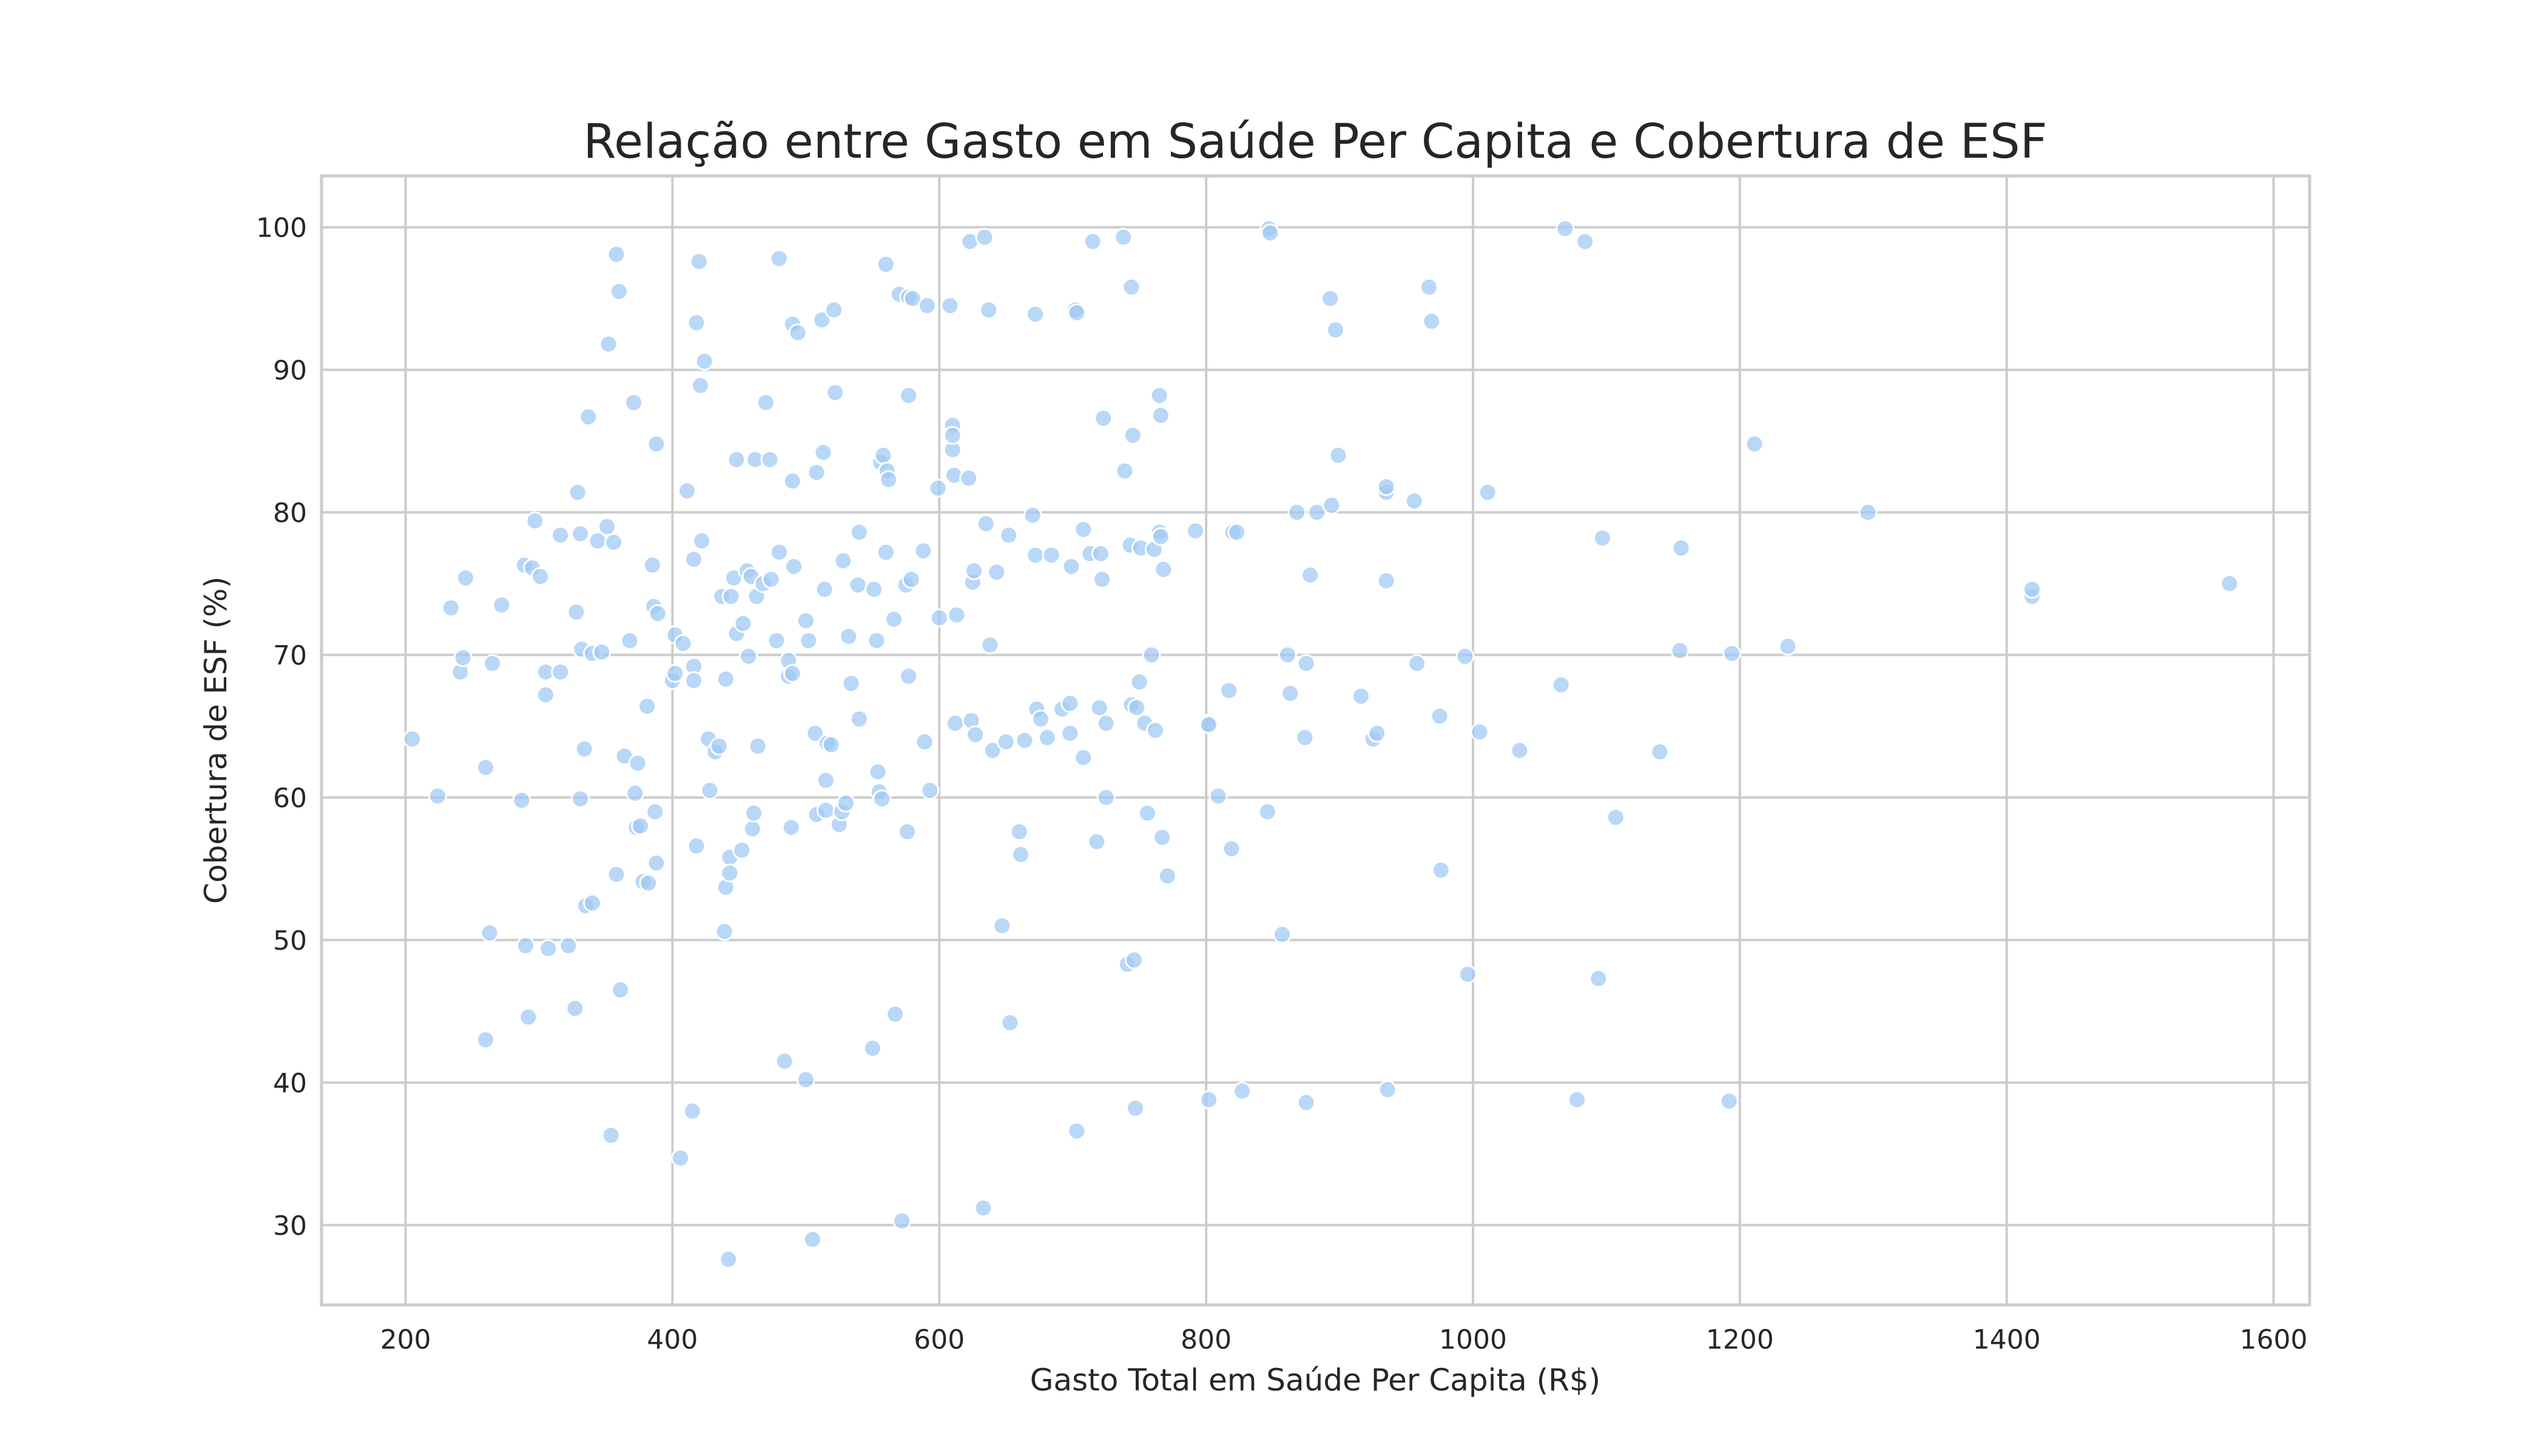  I want to click on x-tick-label: 600, so click(939, 1339).